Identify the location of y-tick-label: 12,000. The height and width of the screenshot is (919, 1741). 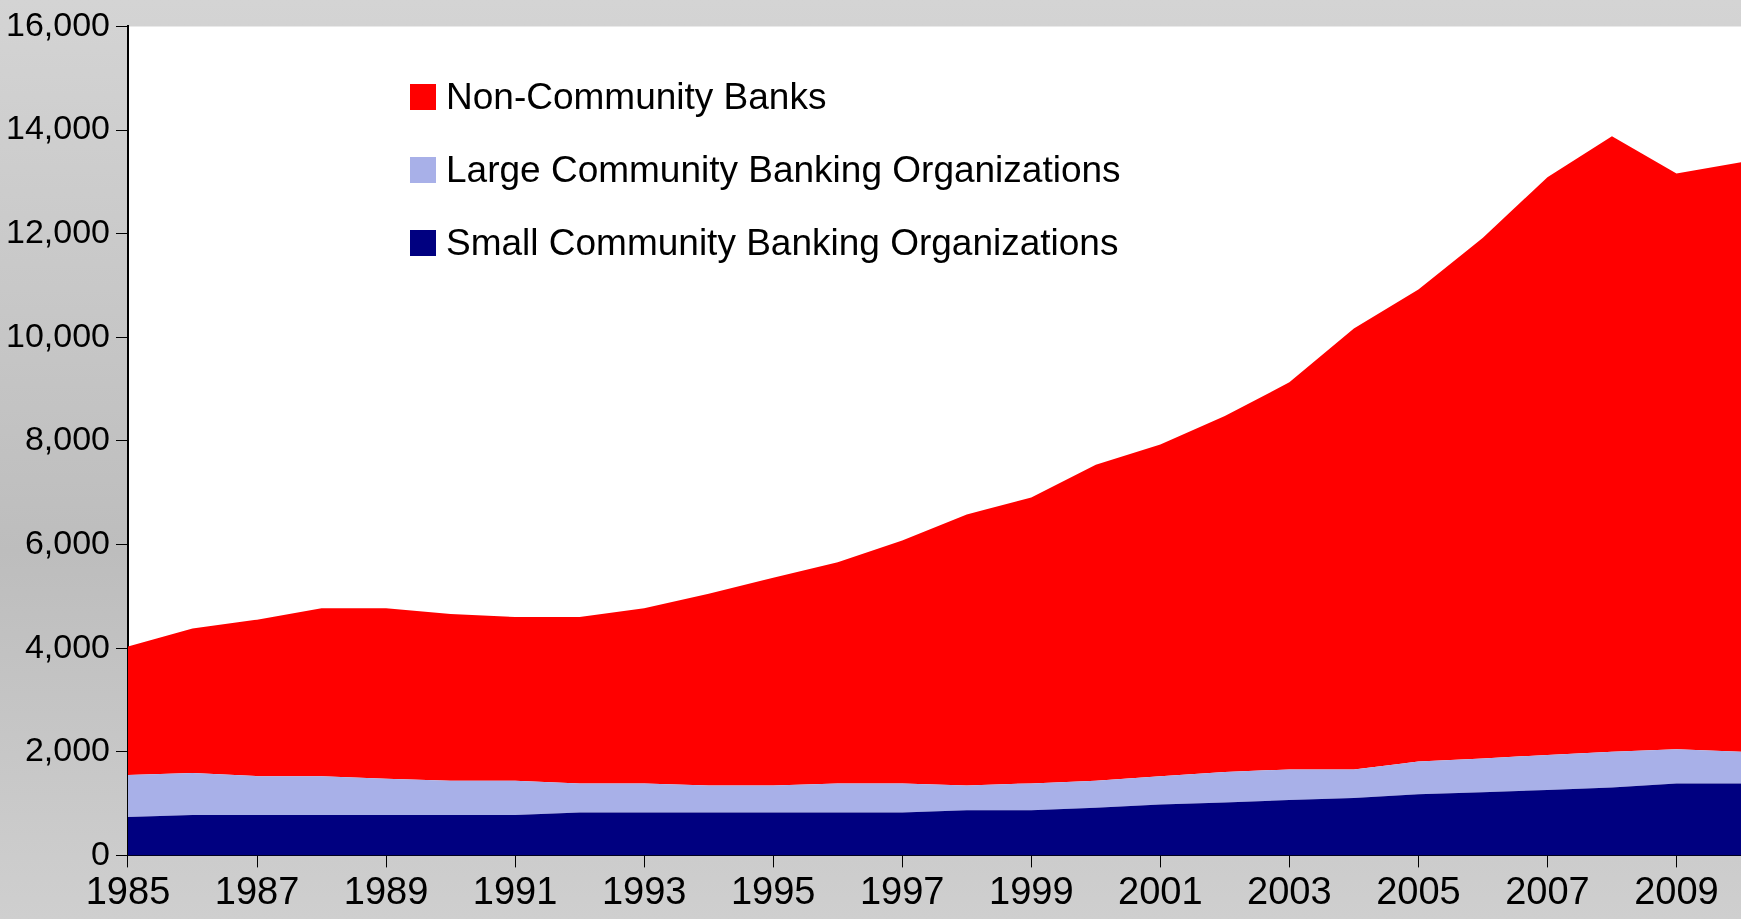
(57, 231).